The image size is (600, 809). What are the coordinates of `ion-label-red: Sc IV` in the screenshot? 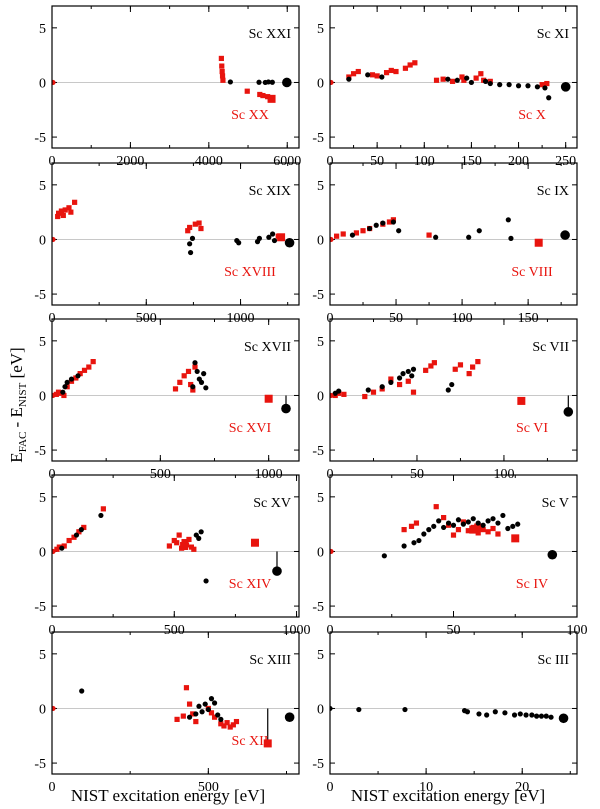 It's located at (532, 584).